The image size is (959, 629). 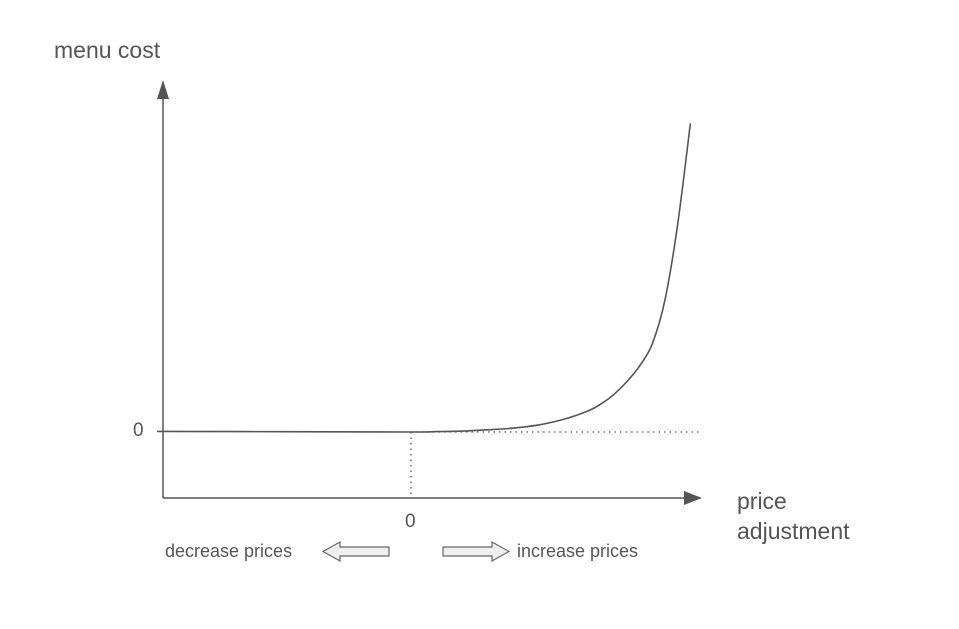 I want to click on reference-lines, so click(x=556, y=464).